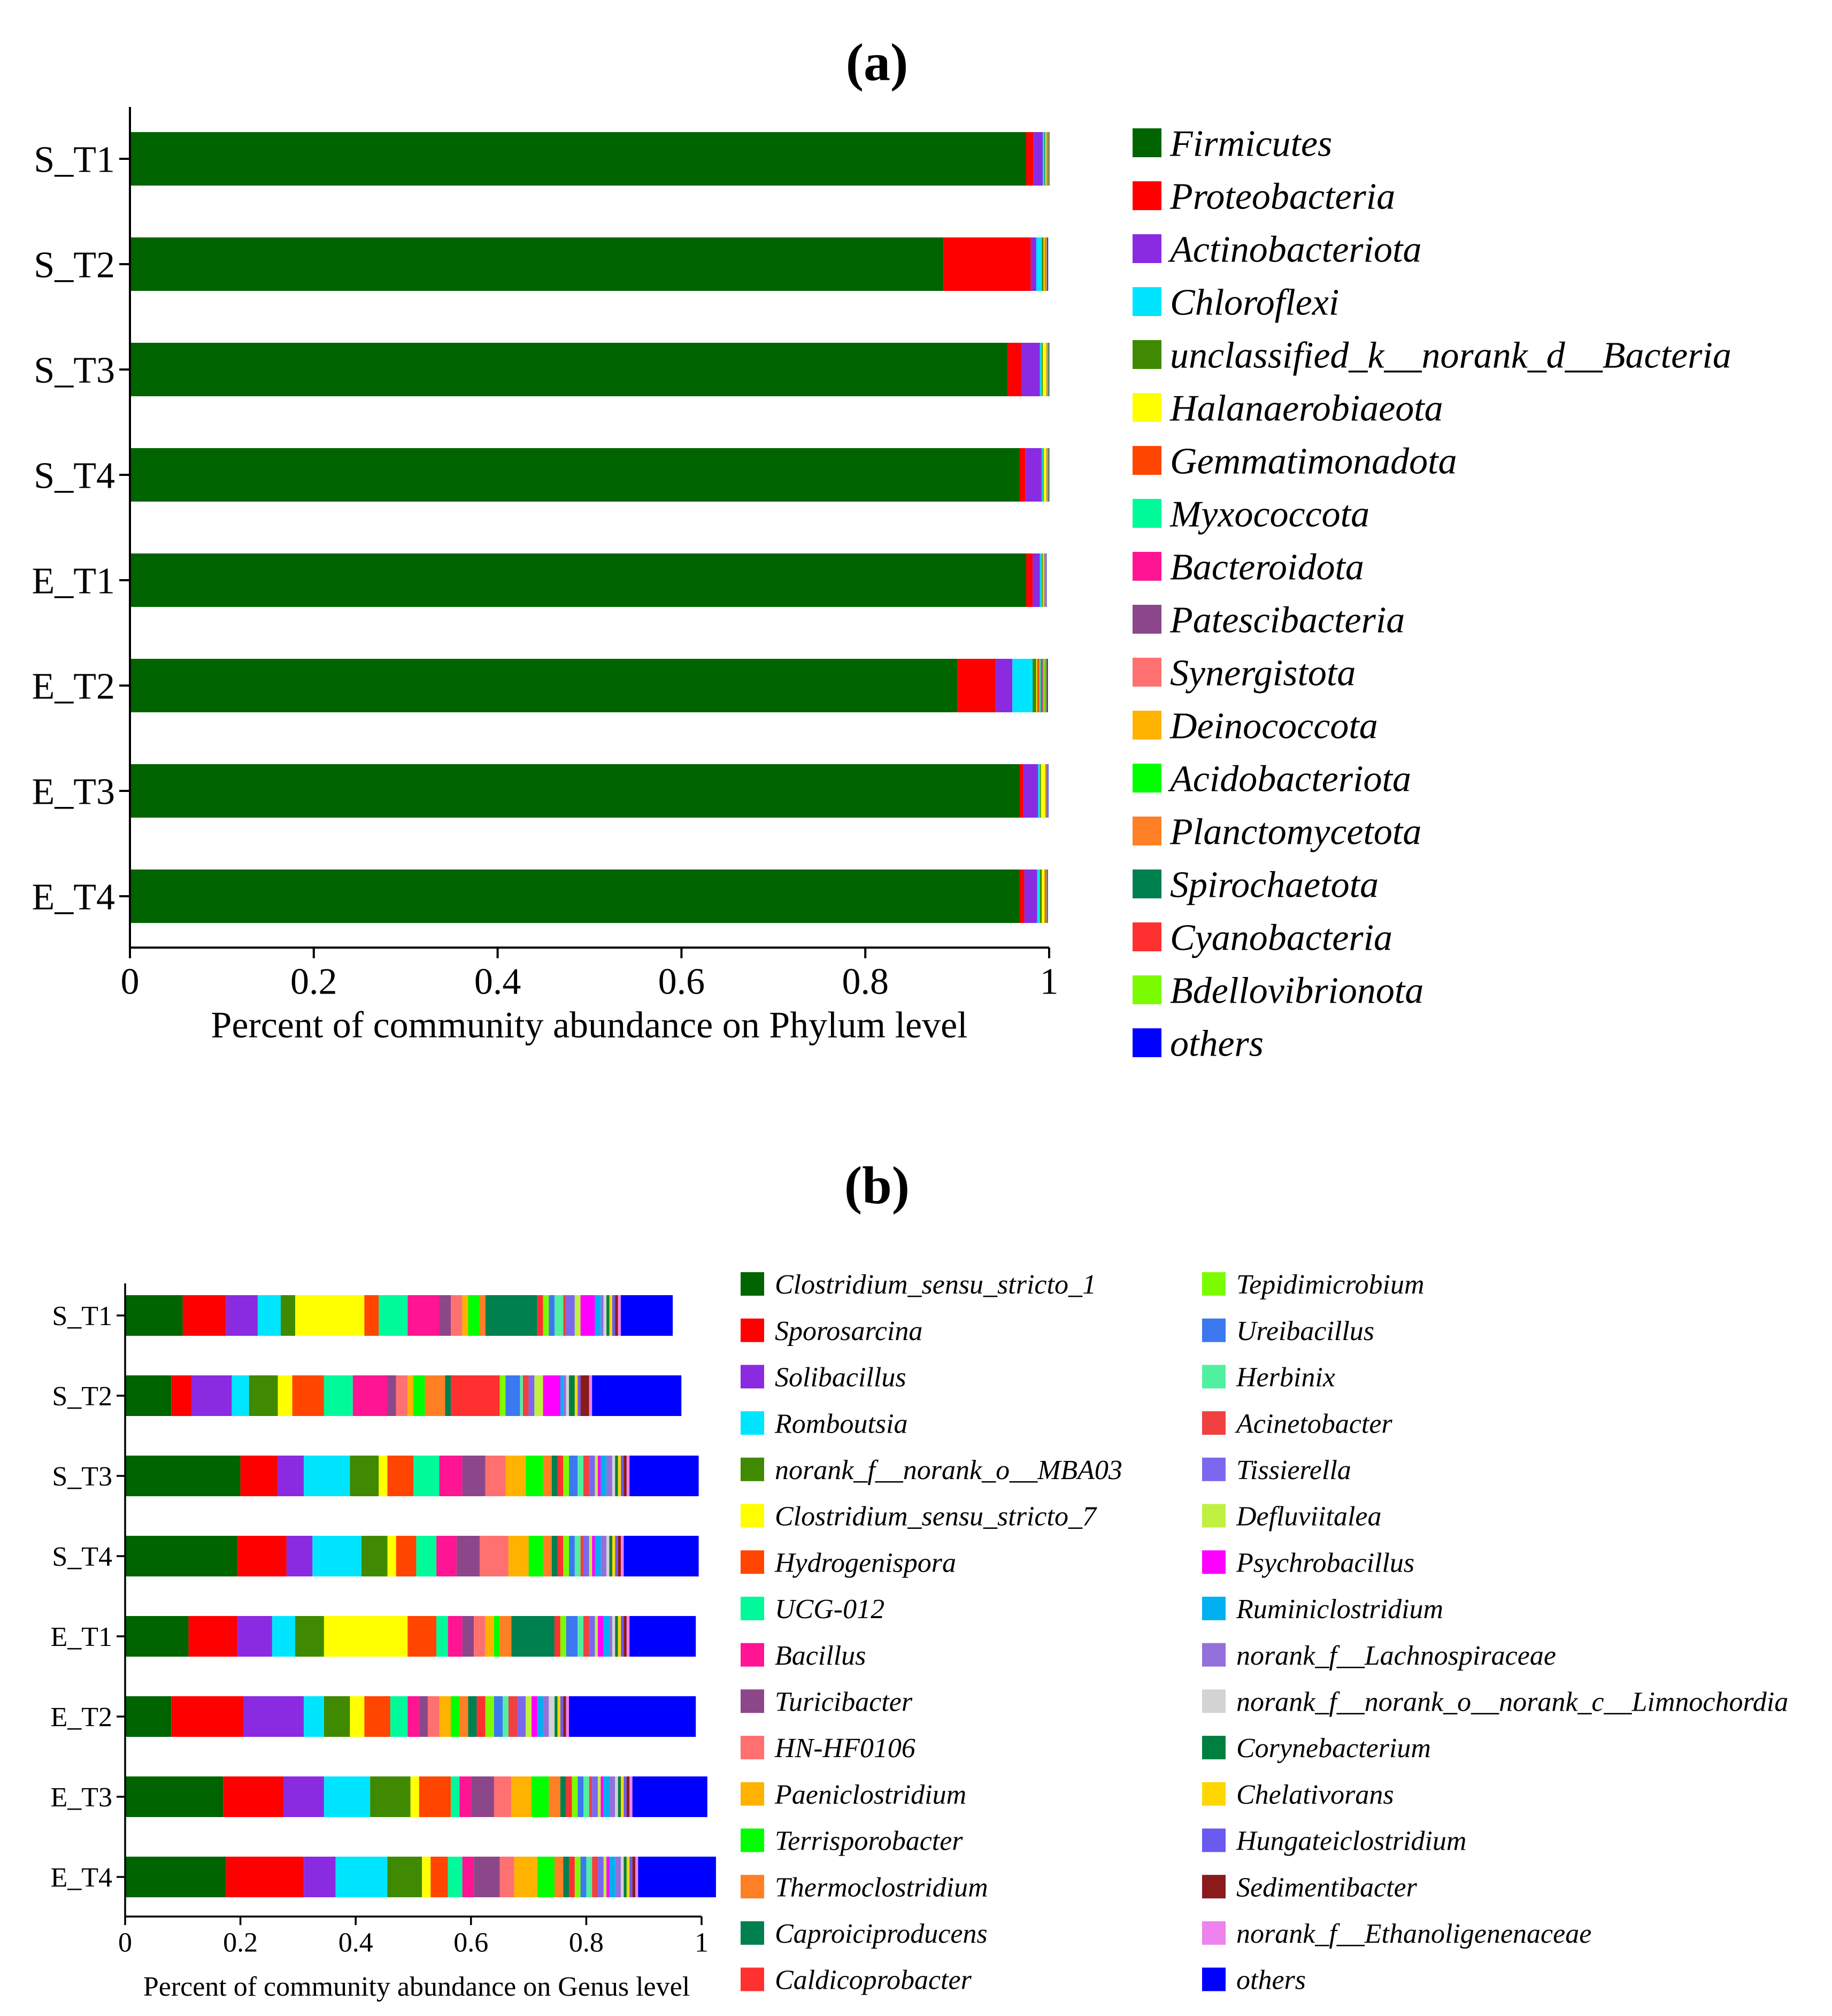 The image size is (1832, 2016). What do you see at coordinates (619, 1315) in the screenshot?
I see `bar-segment-s-t1-norank-f-ethanoligenenaceae` at bounding box center [619, 1315].